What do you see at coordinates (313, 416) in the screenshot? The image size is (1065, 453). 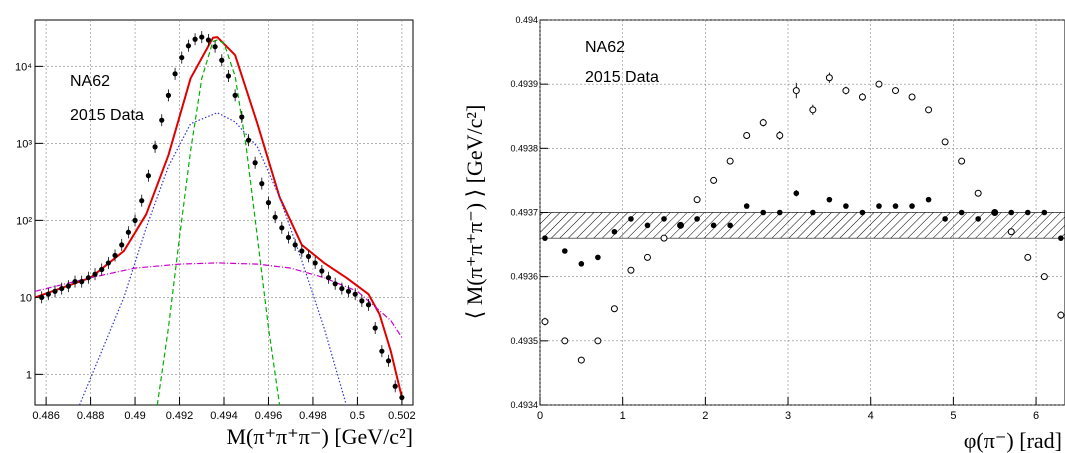 I see `left-x-tick-label: 0.498` at bounding box center [313, 416].